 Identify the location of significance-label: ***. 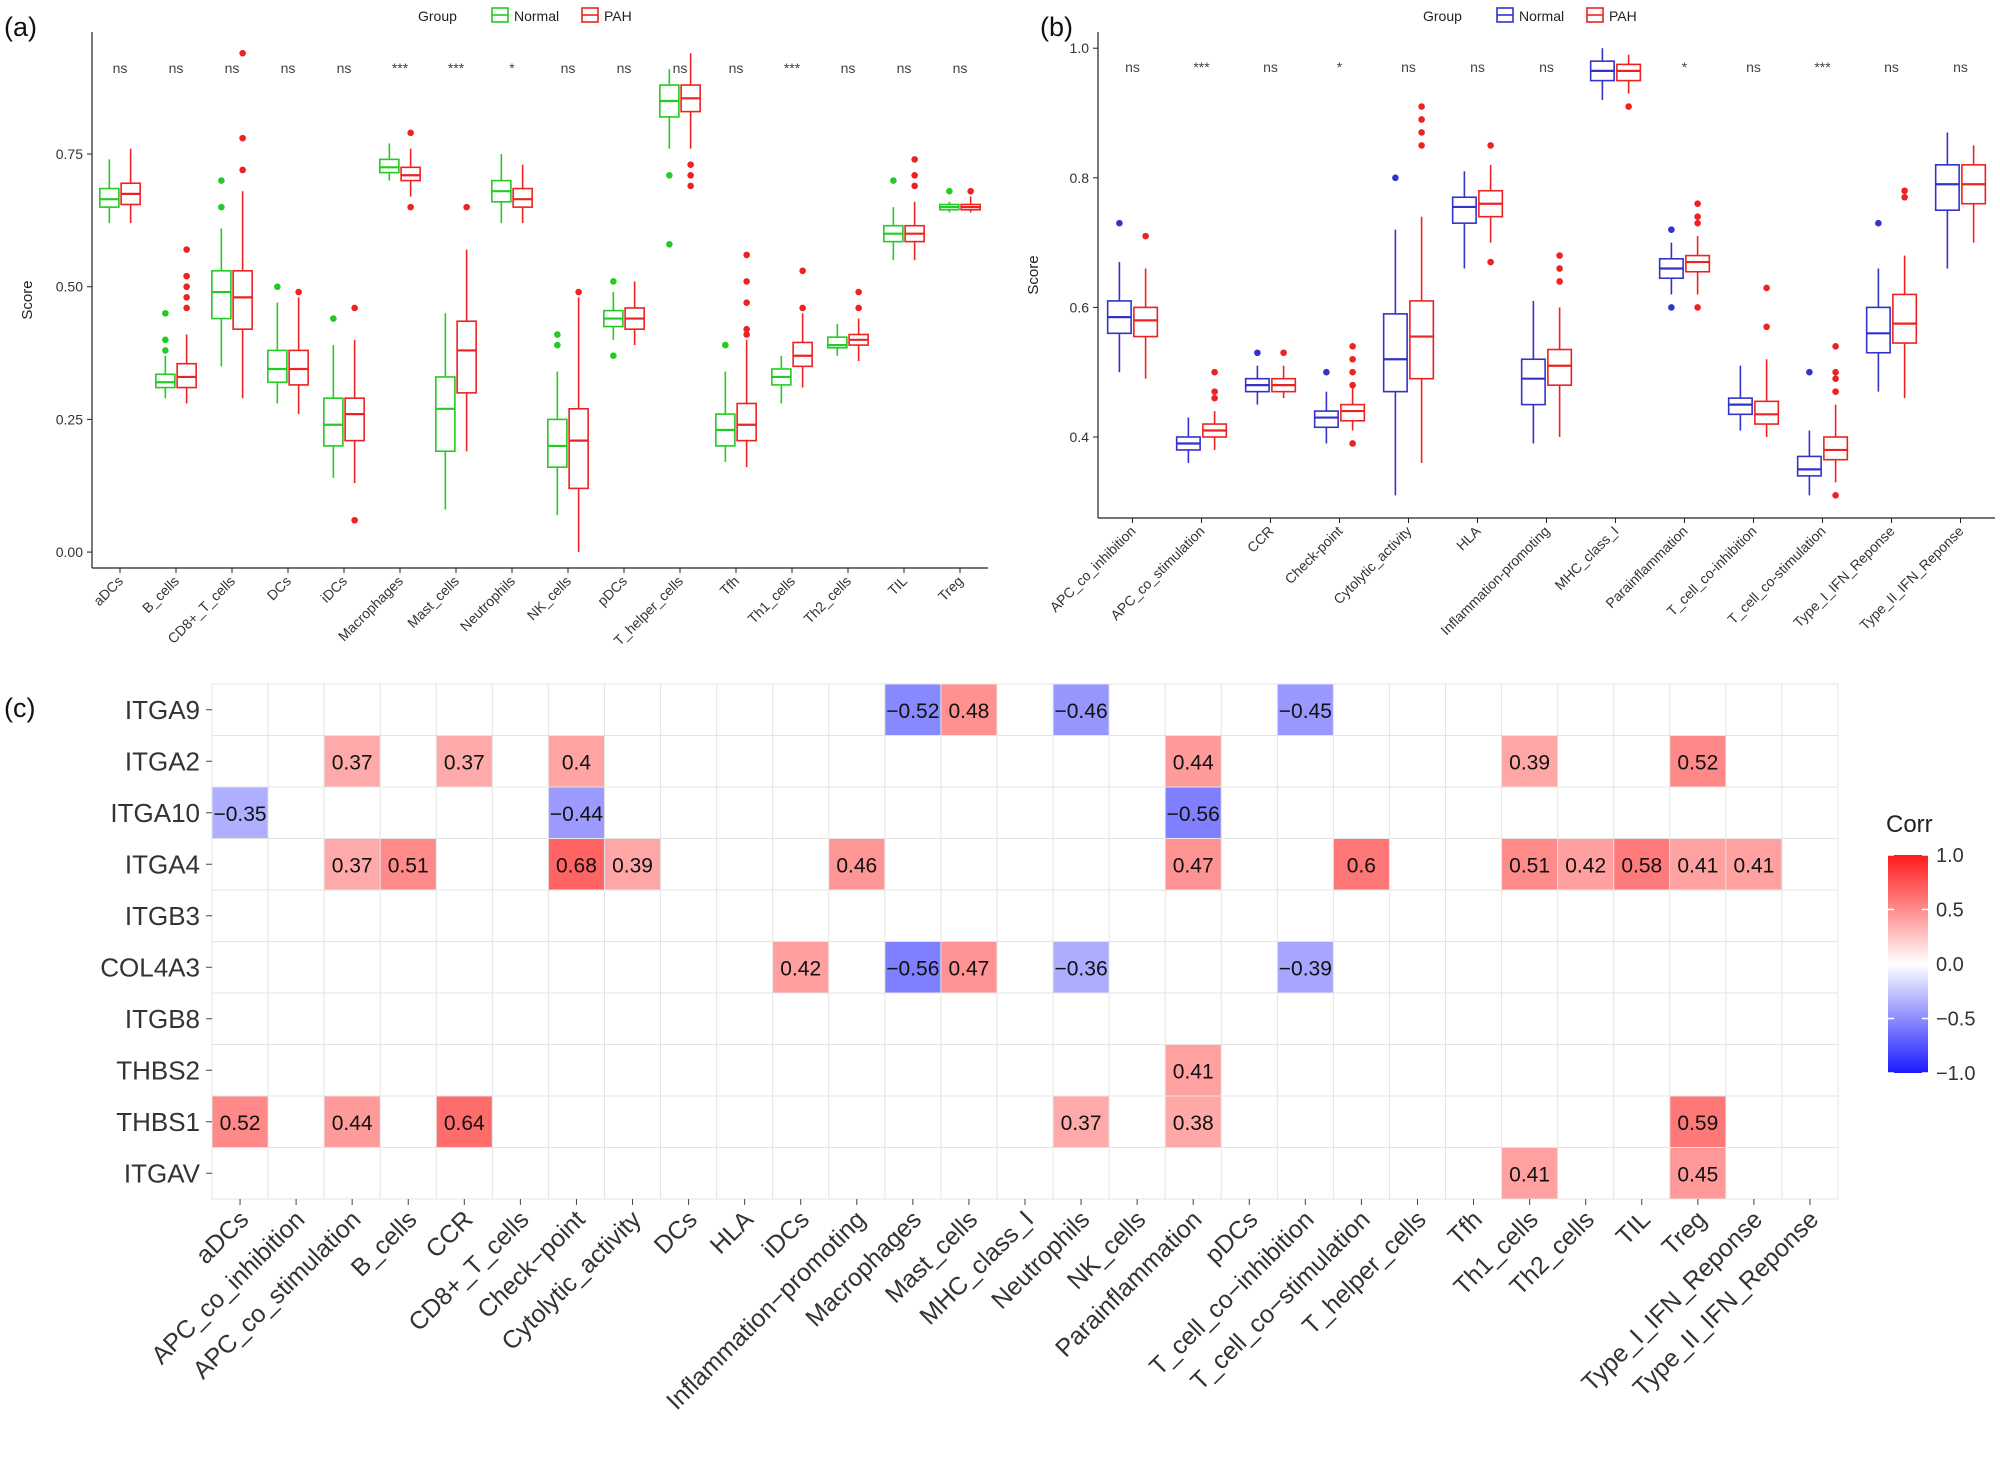
(1201, 67).